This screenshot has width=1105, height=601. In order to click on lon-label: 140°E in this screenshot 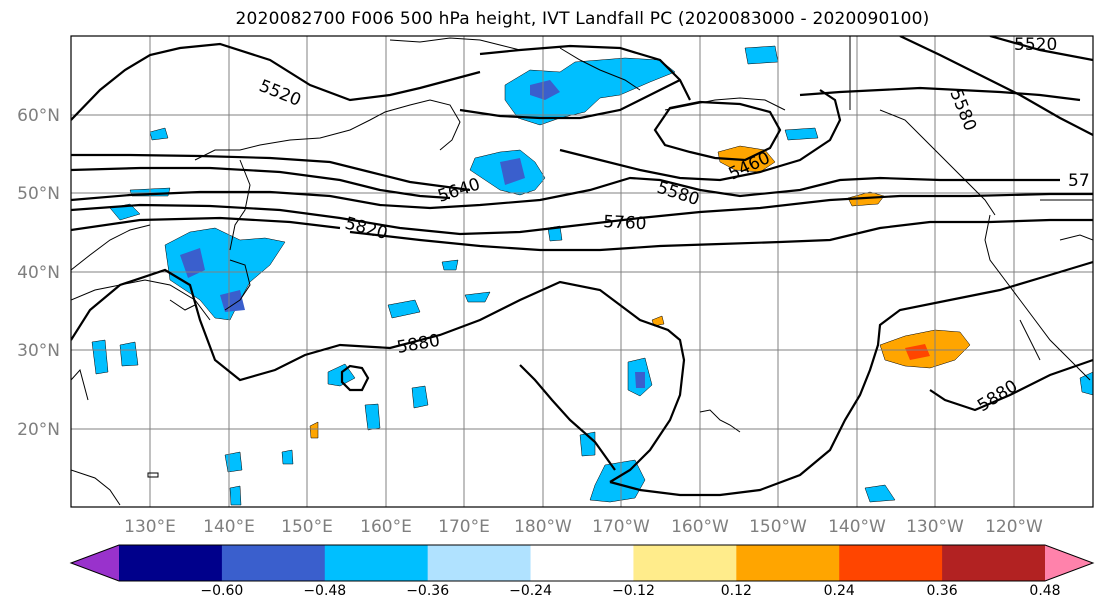, I will do `click(229, 527)`.